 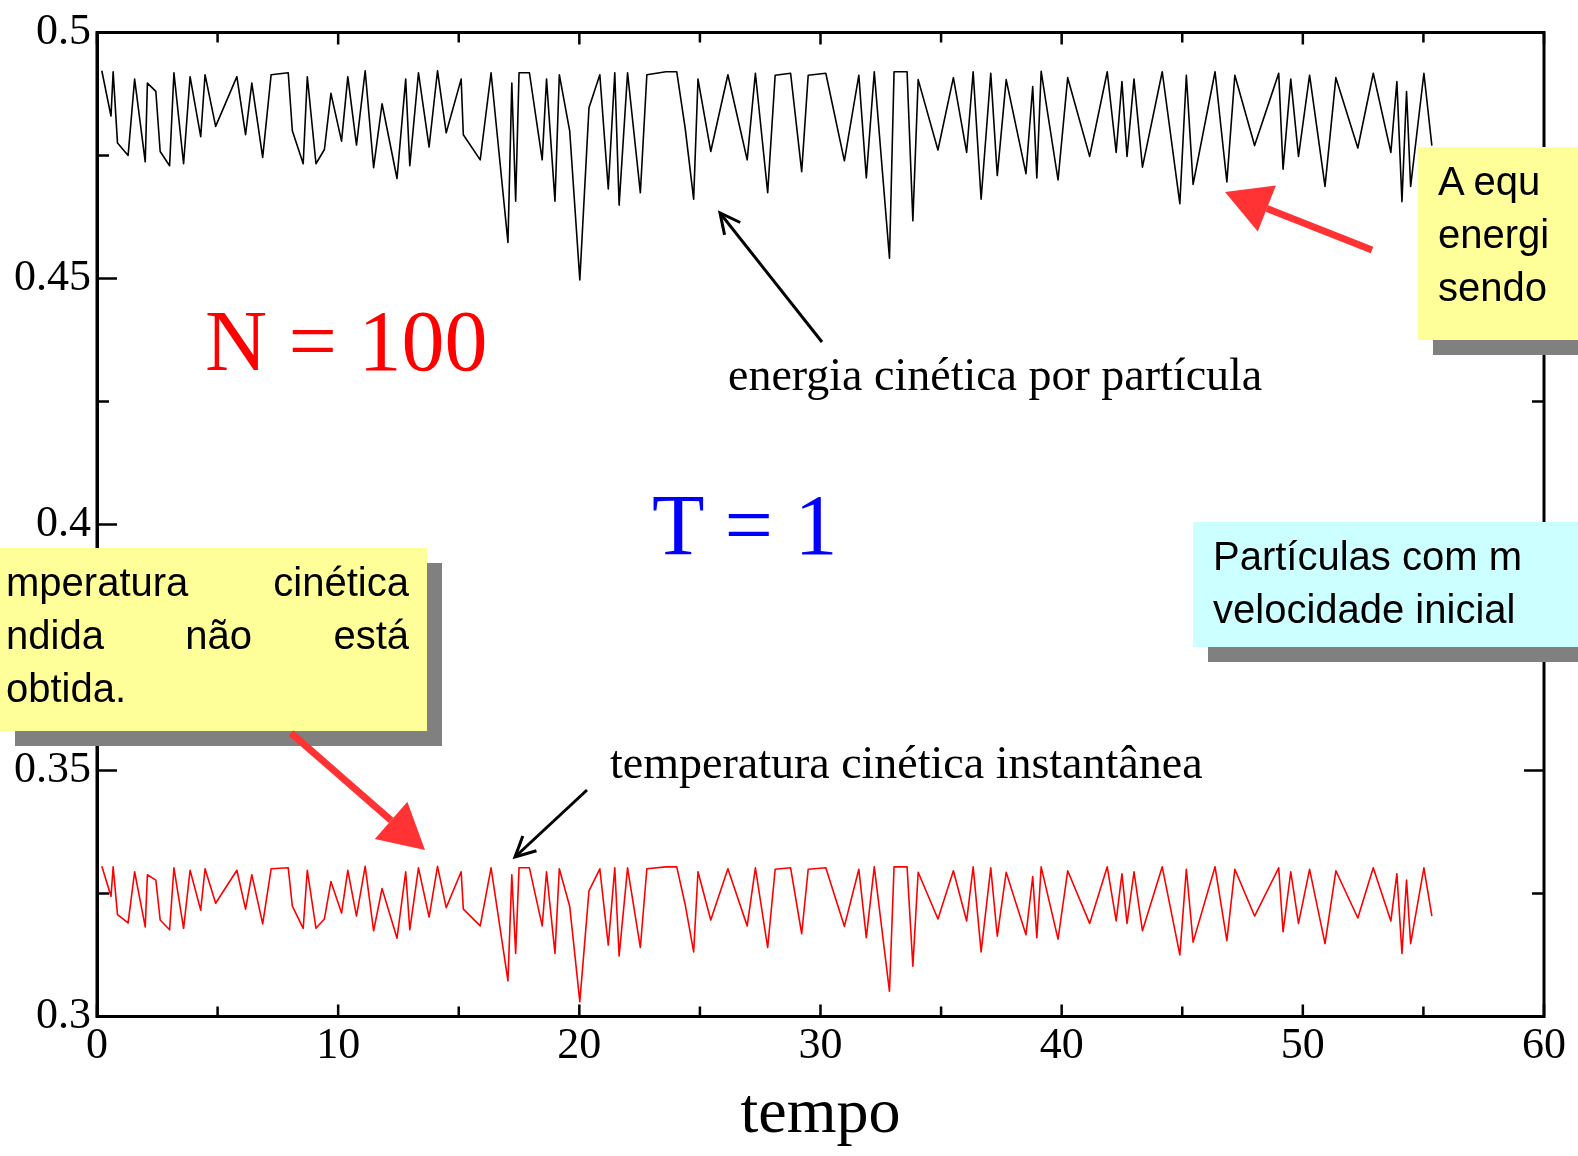 What do you see at coordinates (995, 374) in the screenshot?
I see `annotation: energia cinética por partícula` at bounding box center [995, 374].